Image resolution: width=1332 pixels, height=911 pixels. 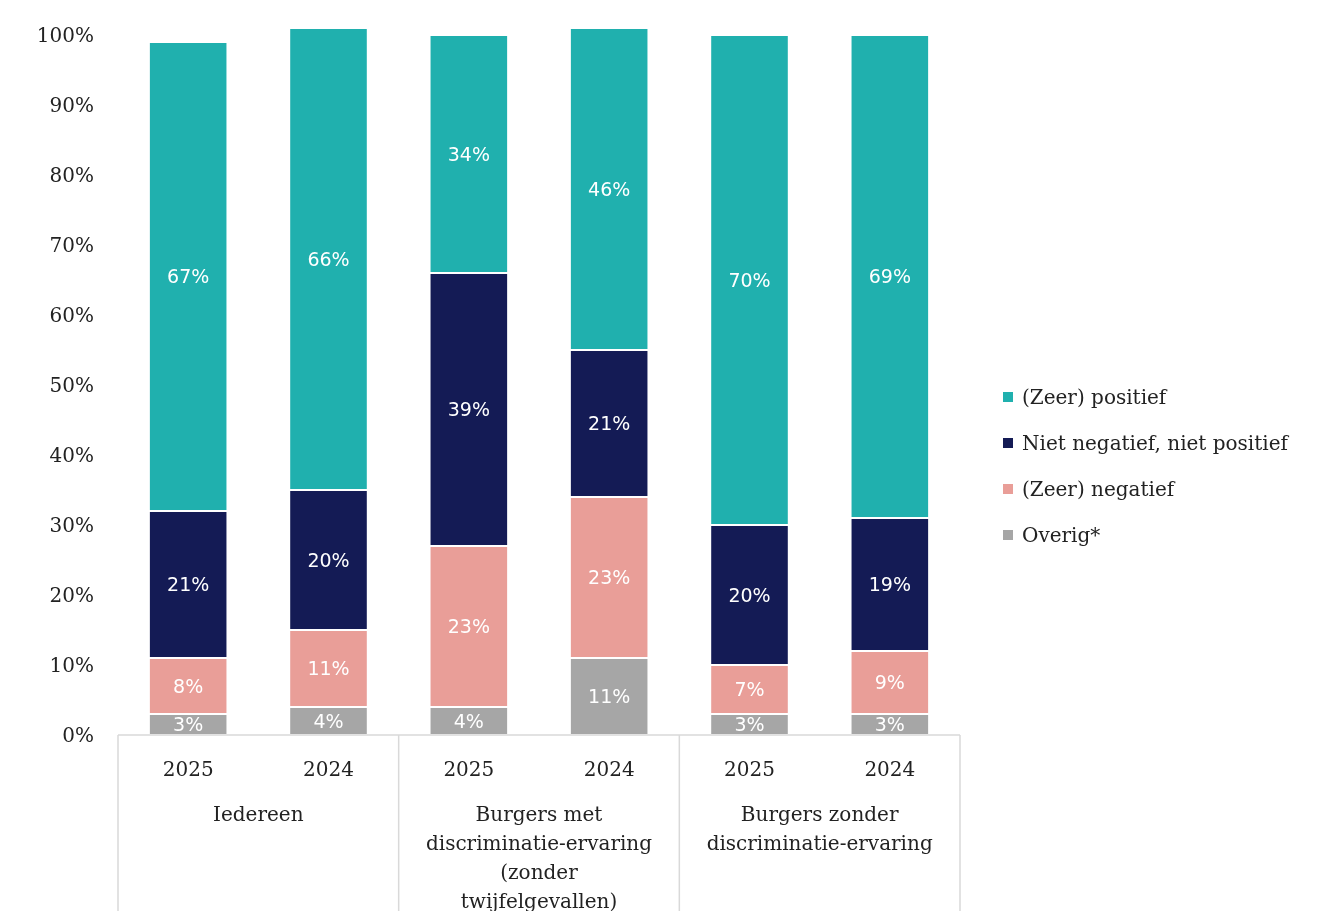 What do you see at coordinates (71, 525) in the screenshot?
I see `y-tick-label: 30%` at bounding box center [71, 525].